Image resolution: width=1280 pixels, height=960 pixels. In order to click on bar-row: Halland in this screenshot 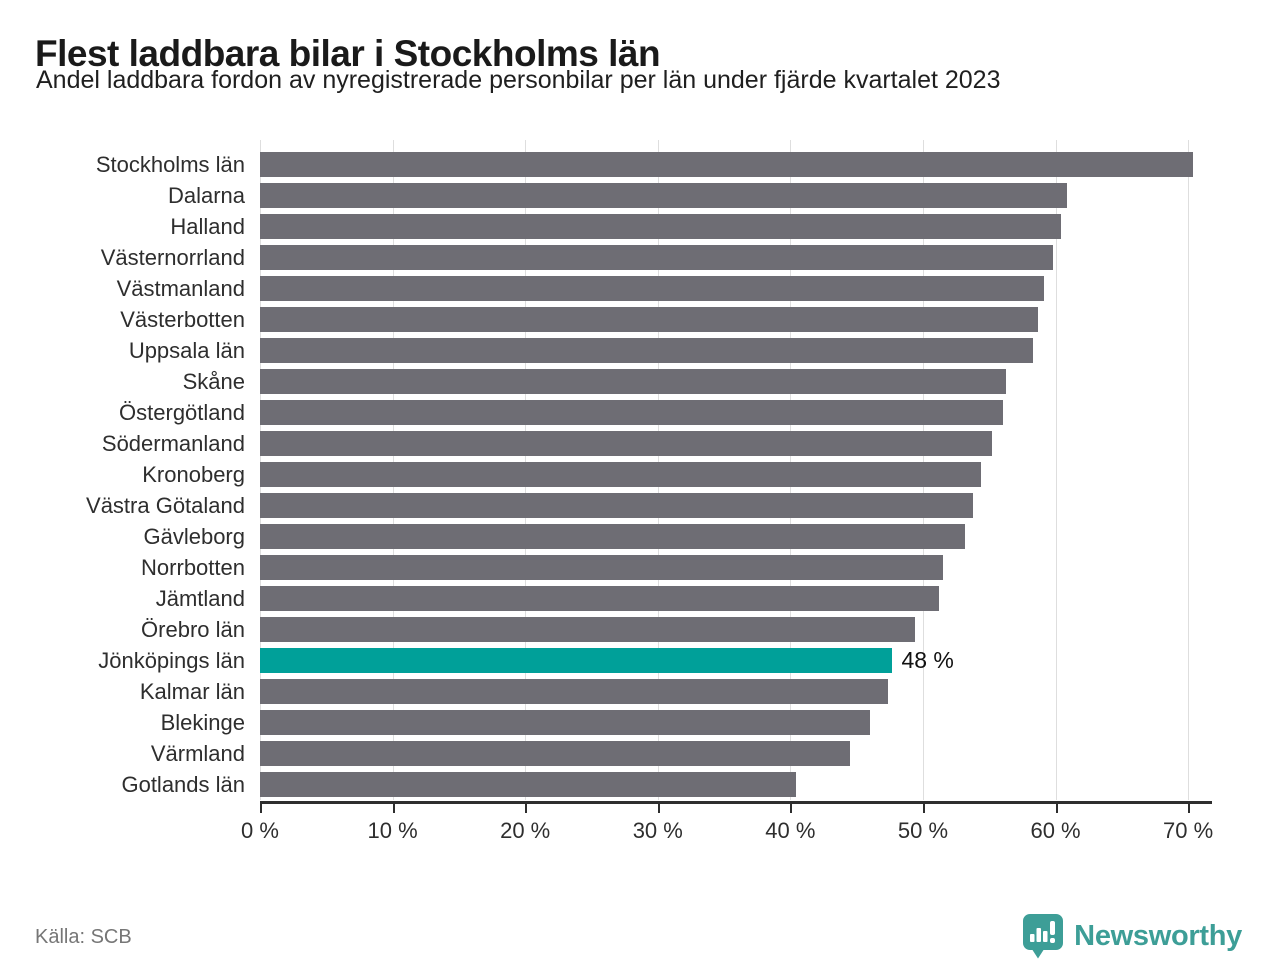, I will do `click(640, 226)`.